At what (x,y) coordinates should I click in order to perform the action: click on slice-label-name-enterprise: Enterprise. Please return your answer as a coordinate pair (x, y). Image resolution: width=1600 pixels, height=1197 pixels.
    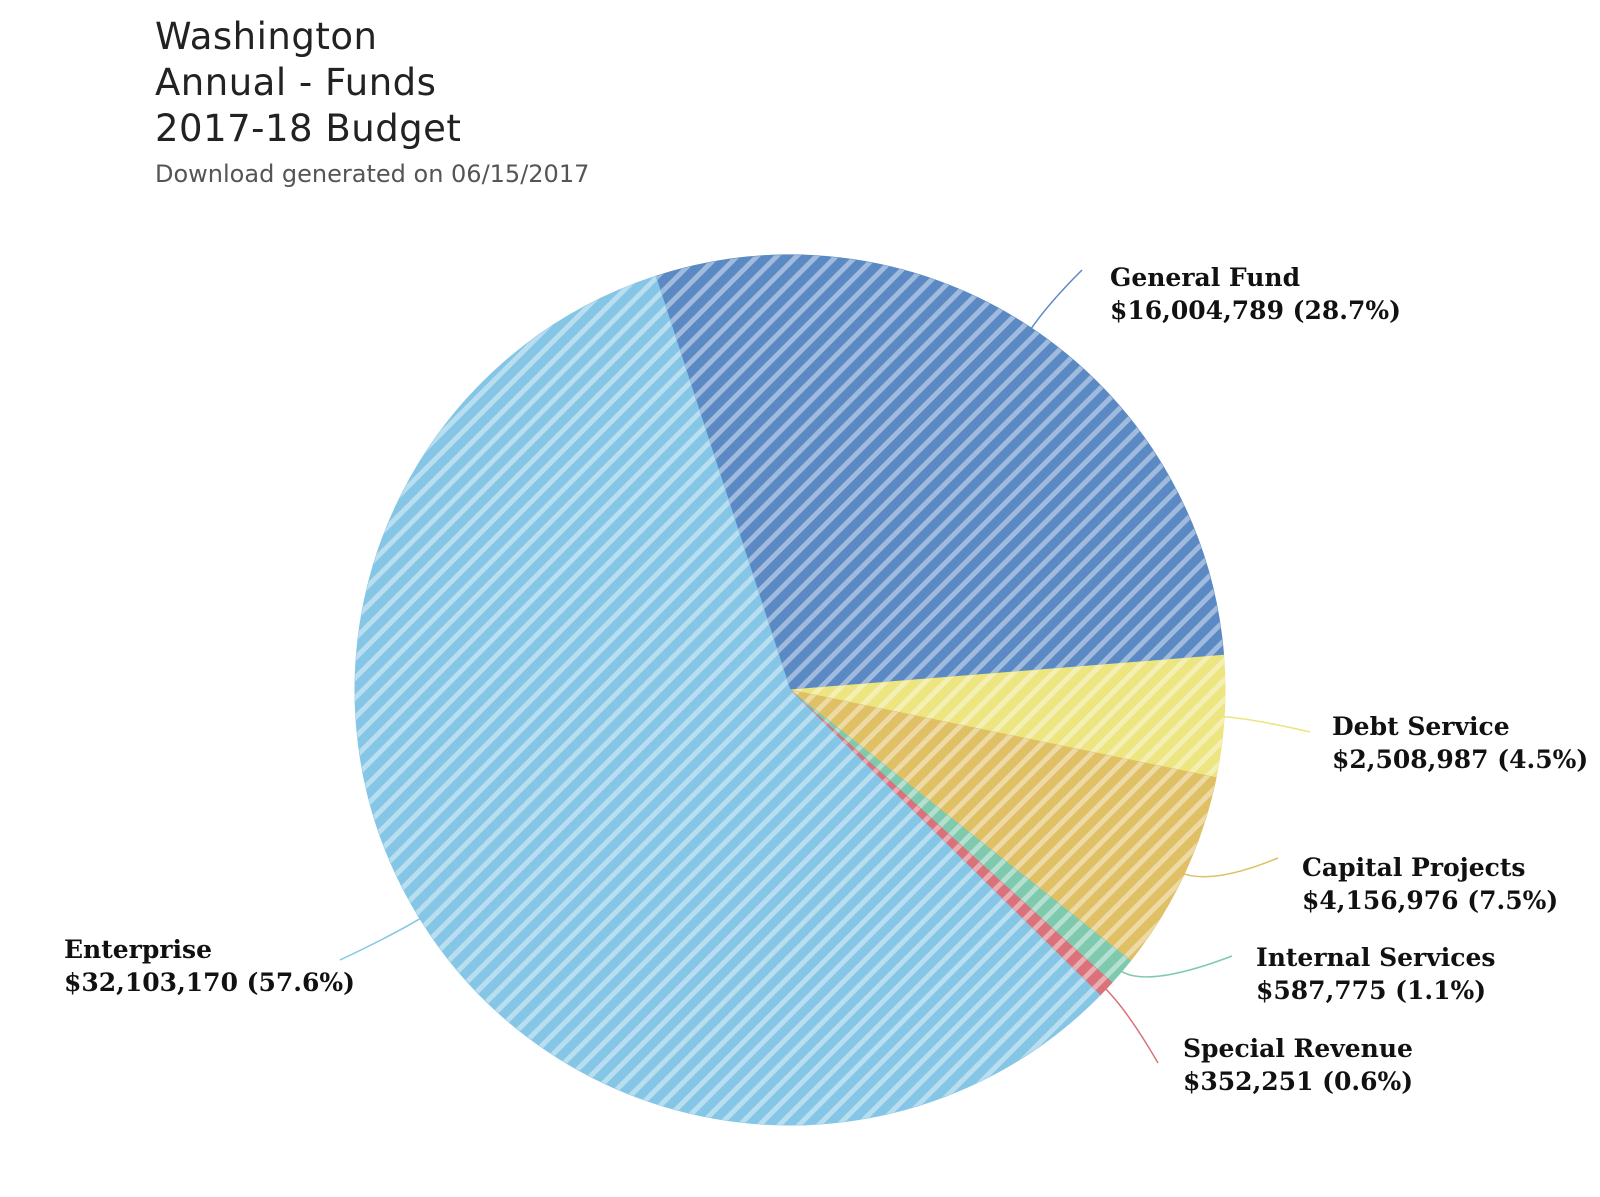
    Looking at the image, I should click on (138, 949).